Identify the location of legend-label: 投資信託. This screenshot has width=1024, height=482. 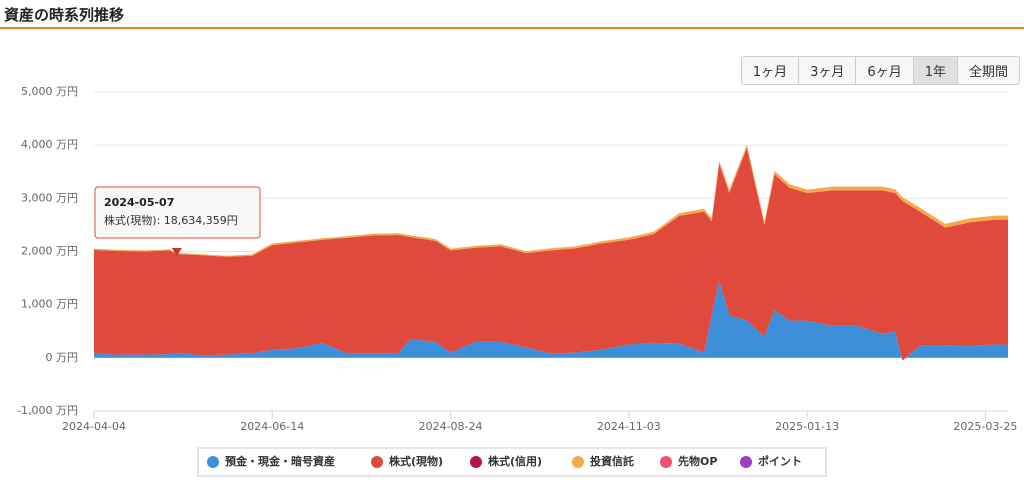
(612, 461).